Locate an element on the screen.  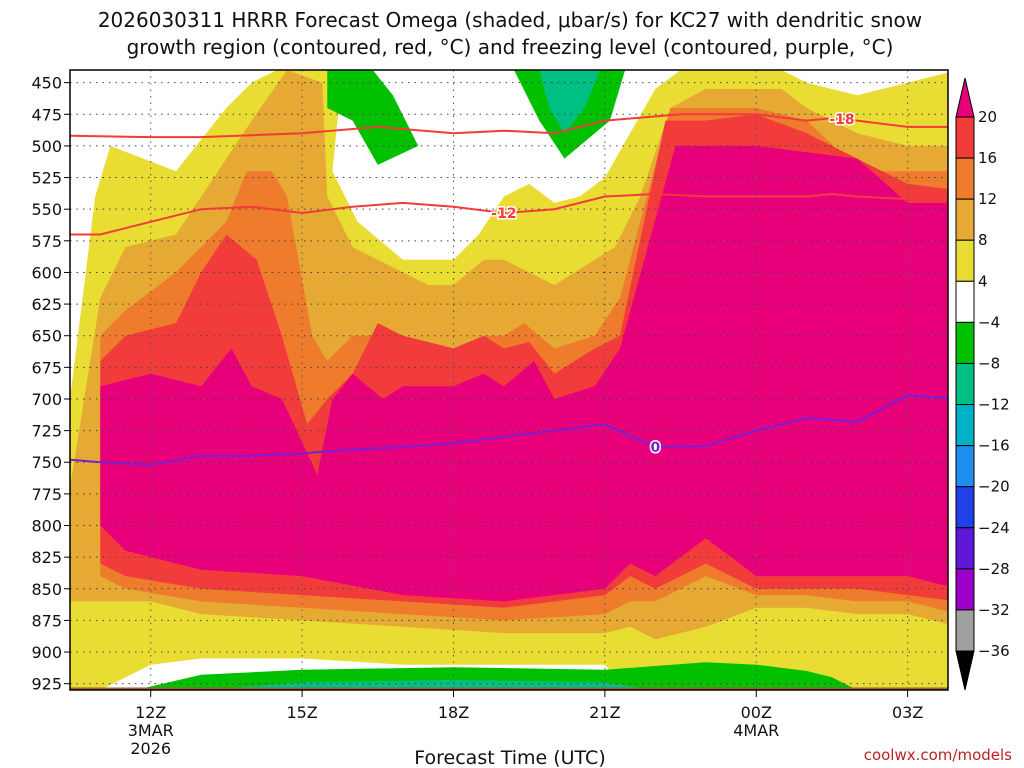
colorbar-bottom-triangle is located at coordinates (965, 670).